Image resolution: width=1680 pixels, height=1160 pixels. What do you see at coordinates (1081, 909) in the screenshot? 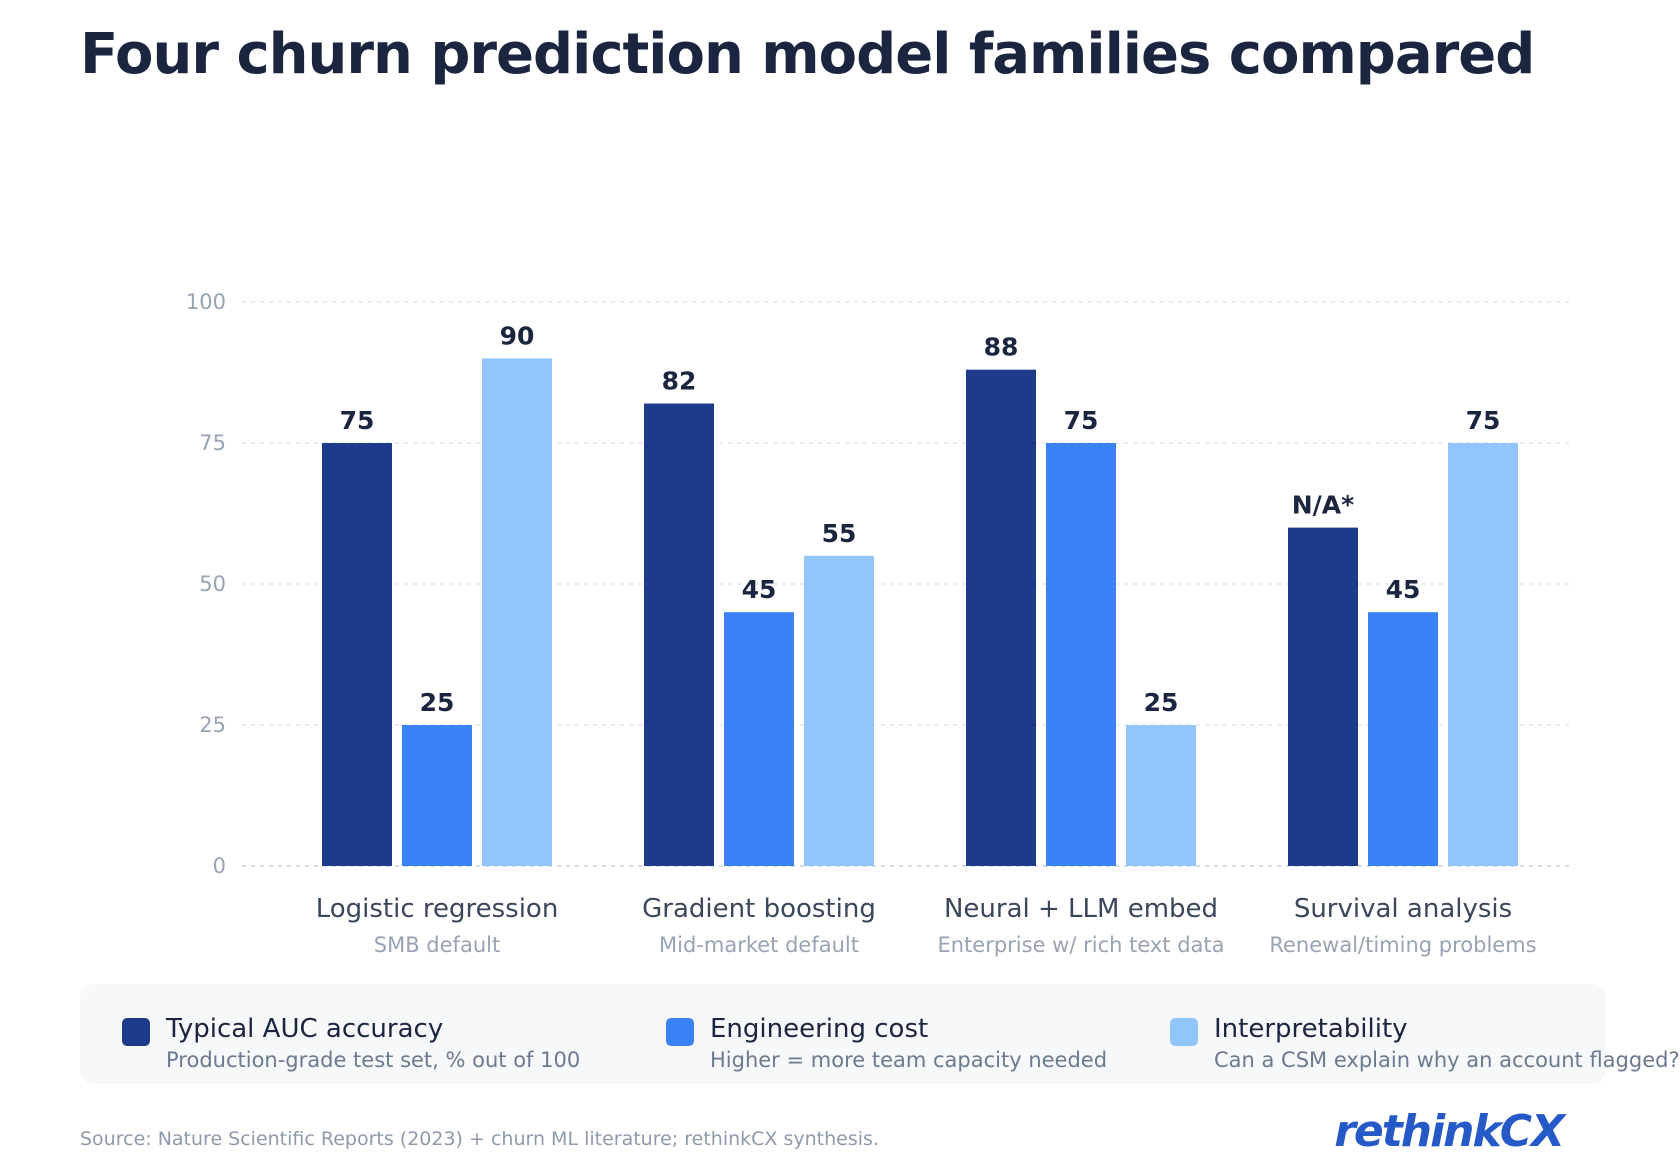
I see `x-tick-label: Neural + LLM embed` at bounding box center [1081, 909].